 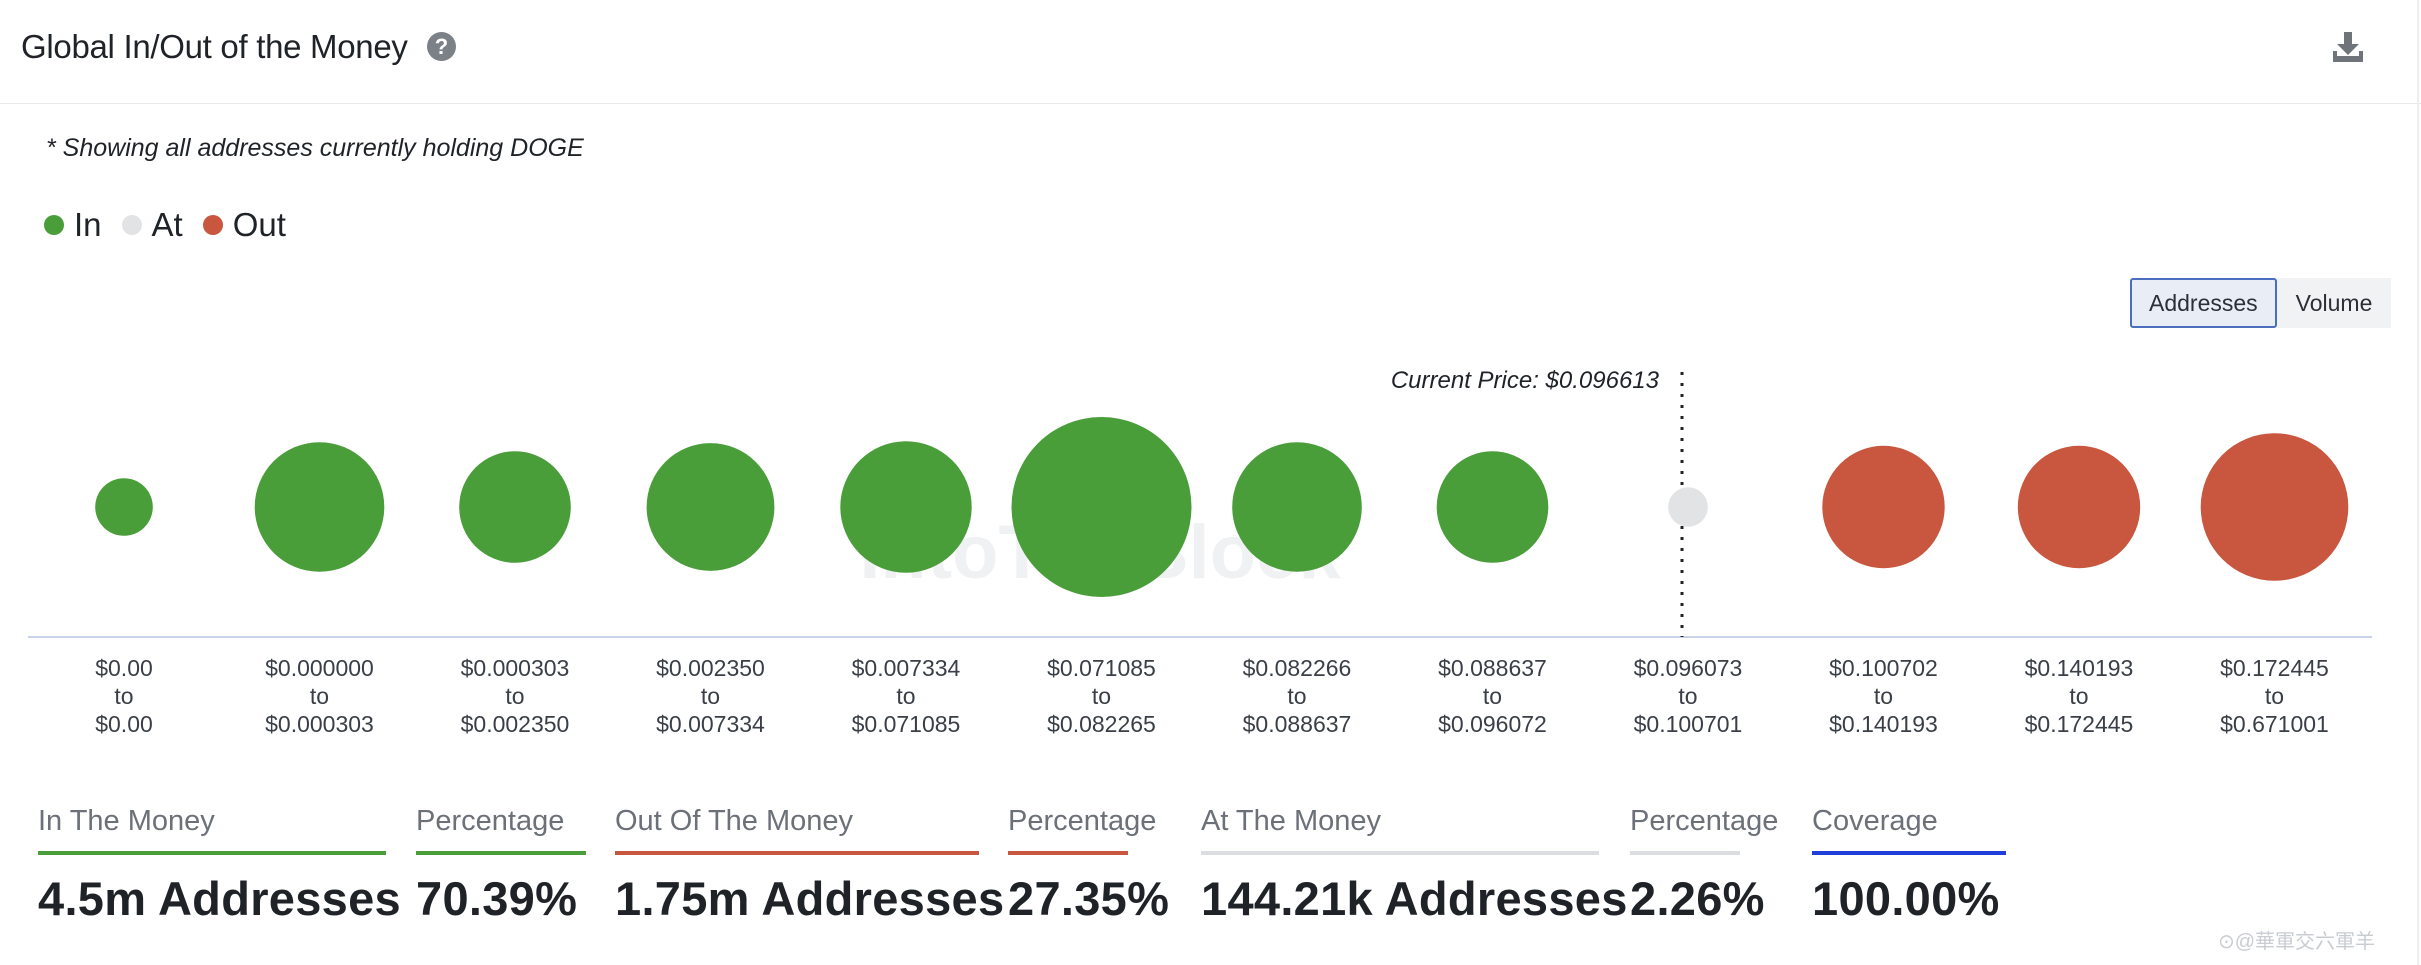 I want to click on stat-value: 70.39%, so click(x=497, y=898).